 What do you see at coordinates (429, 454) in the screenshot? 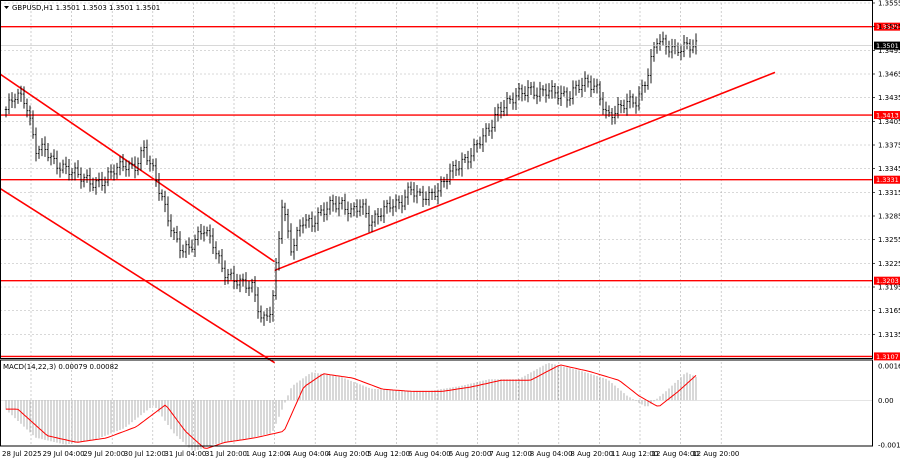
I see `x-tick-label: 6 Aug 04:00` at bounding box center [429, 454].